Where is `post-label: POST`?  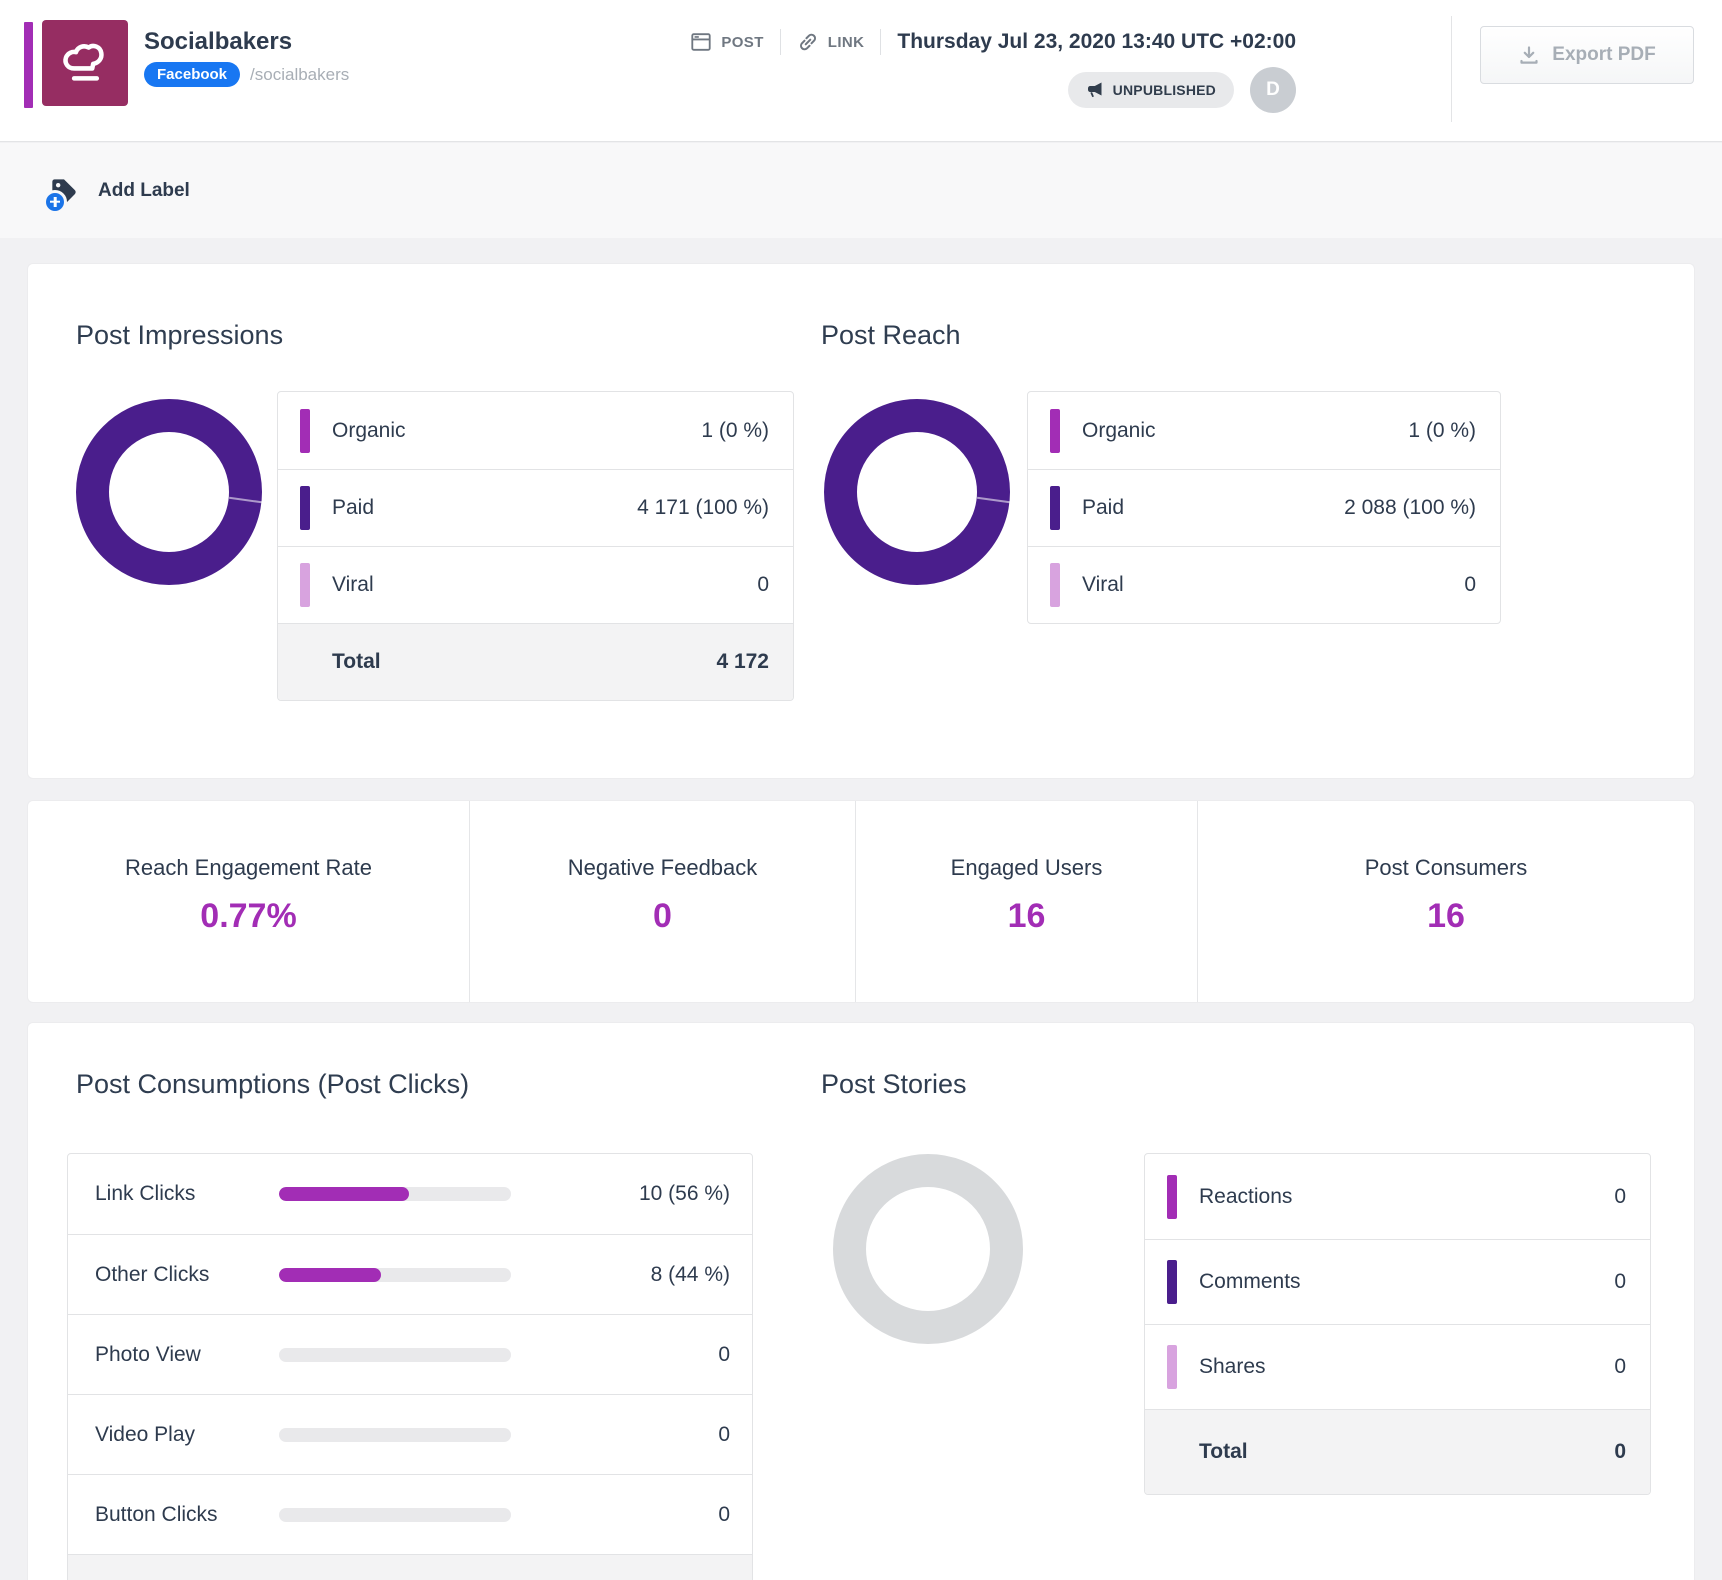 post-label: POST is located at coordinates (742, 42).